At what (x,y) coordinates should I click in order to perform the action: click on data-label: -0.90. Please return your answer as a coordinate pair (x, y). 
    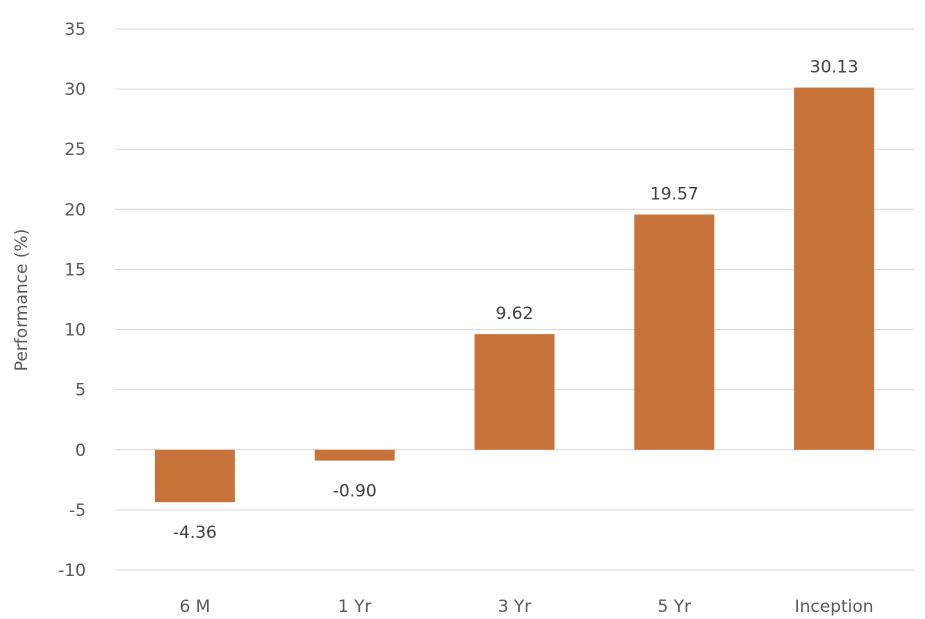
    Looking at the image, I should click on (355, 492).